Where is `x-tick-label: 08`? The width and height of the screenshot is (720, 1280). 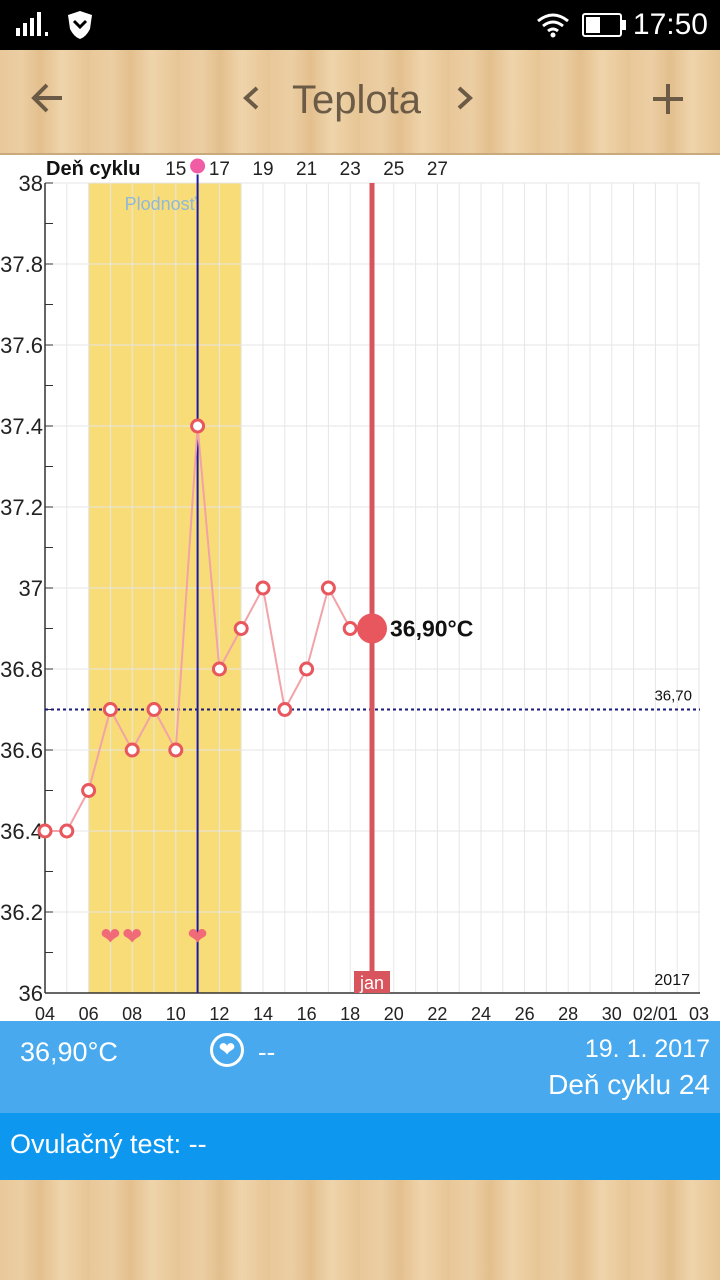
x-tick-label: 08 is located at coordinates (132, 1012).